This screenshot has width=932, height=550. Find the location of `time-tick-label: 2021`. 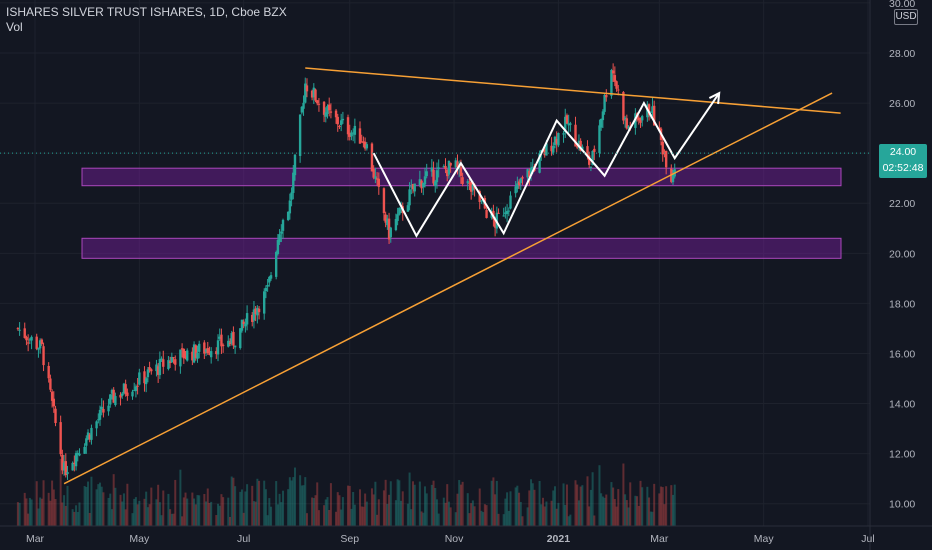

time-tick-label: 2021 is located at coordinates (559, 539).